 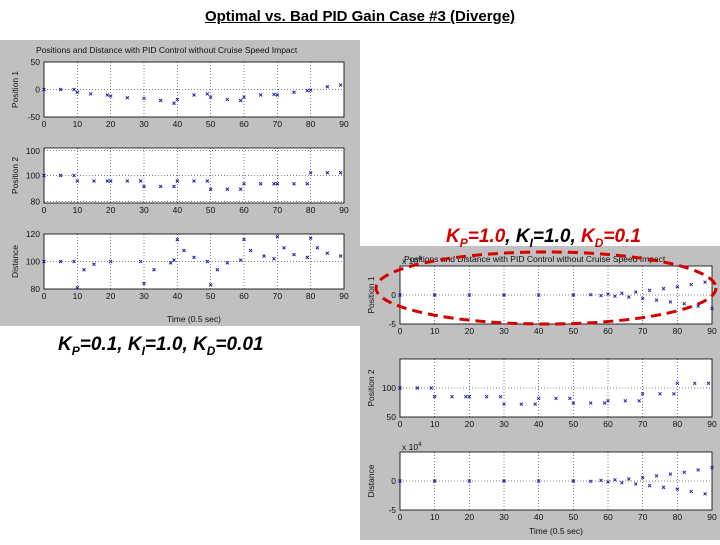 I want to click on right-panel-2-xtick-0: 0, so click(x=400, y=424).